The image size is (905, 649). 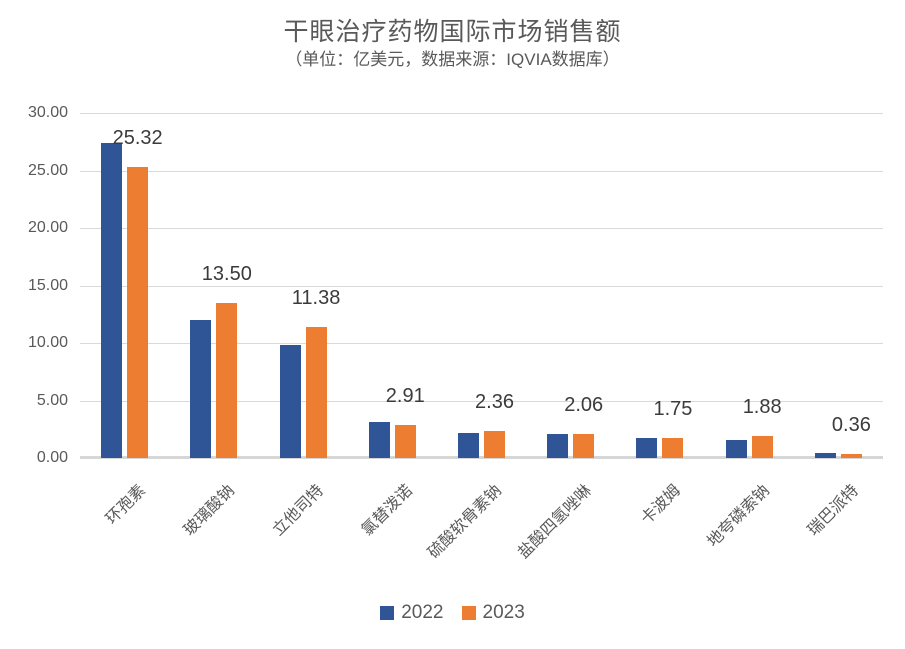 What do you see at coordinates (226, 273) in the screenshot?
I see `data-label-2023: 13.50` at bounding box center [226, 273].